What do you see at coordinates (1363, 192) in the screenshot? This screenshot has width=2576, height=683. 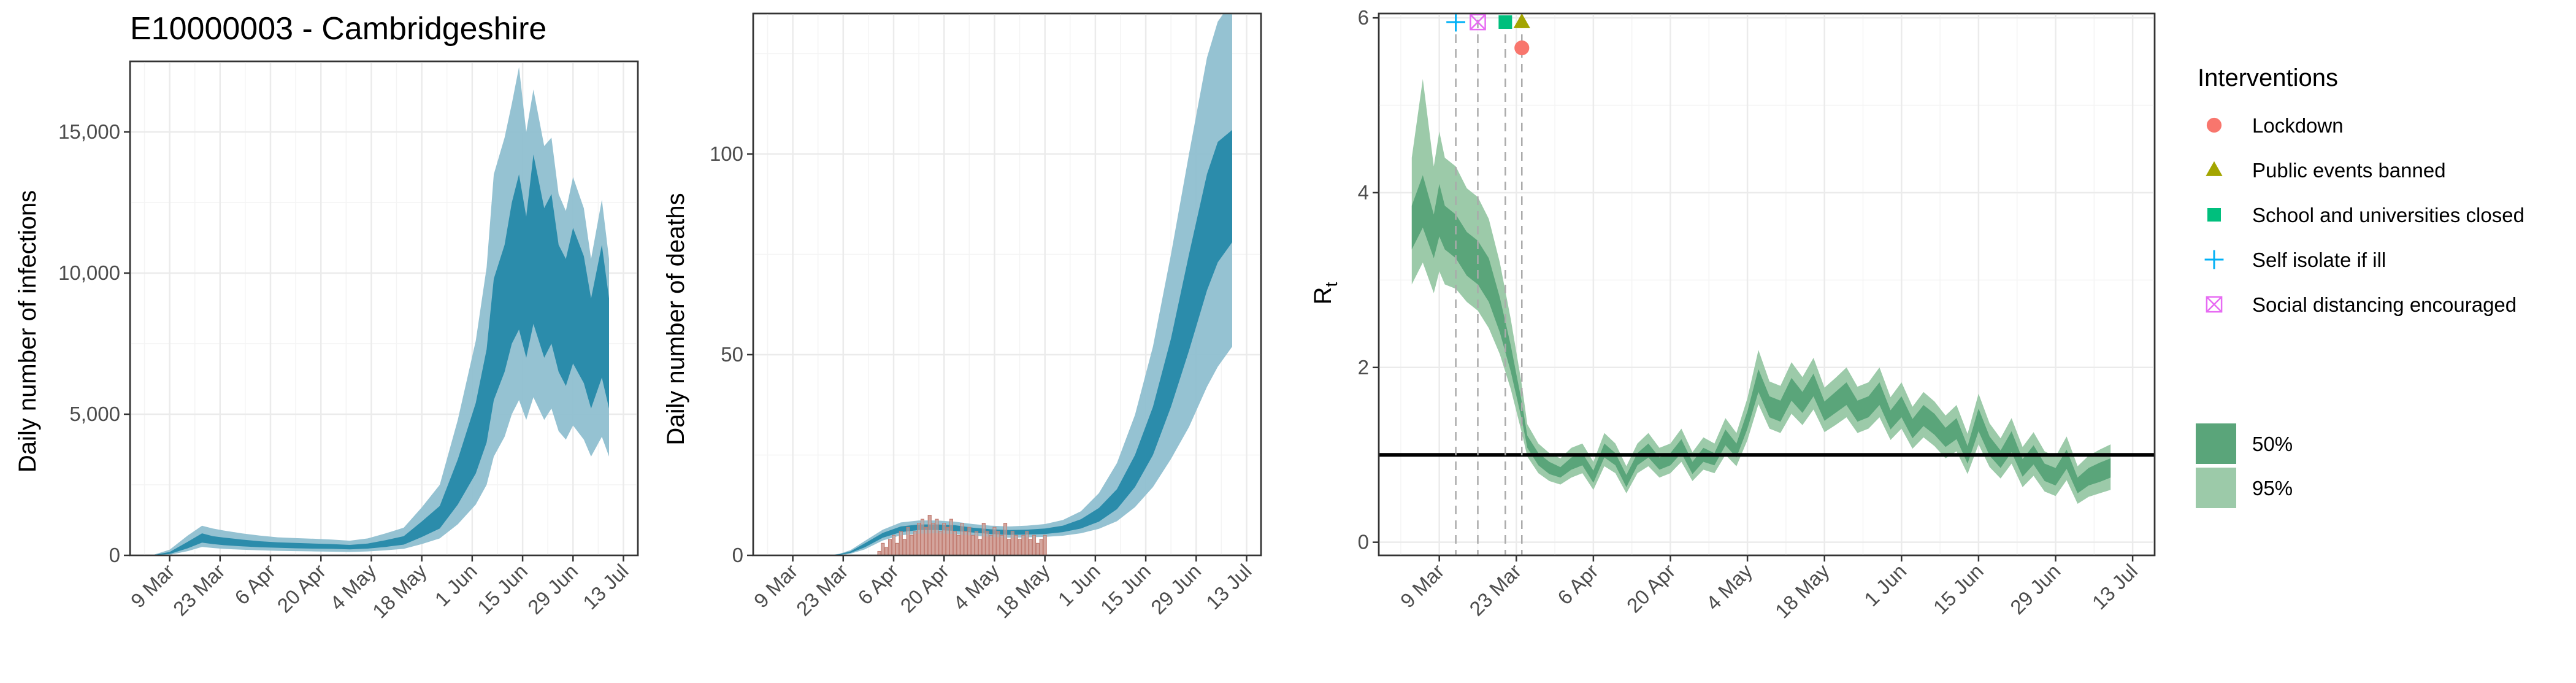 I see `y-tick-label: 4` at bounding box center [1363, 192].